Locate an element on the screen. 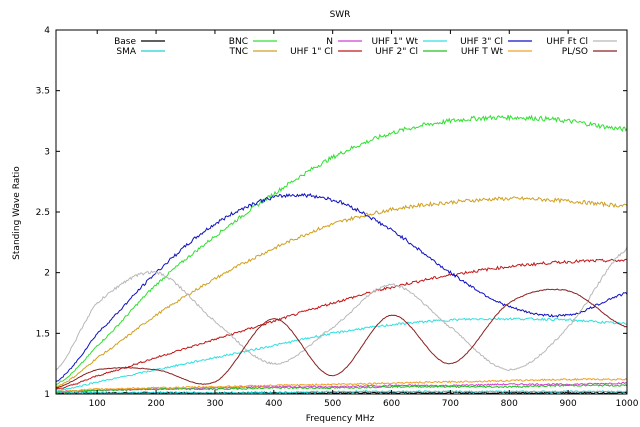 This screenshot has height=427, width=640. series-line-uhf-t-wt is located at coordinates (341, 385).